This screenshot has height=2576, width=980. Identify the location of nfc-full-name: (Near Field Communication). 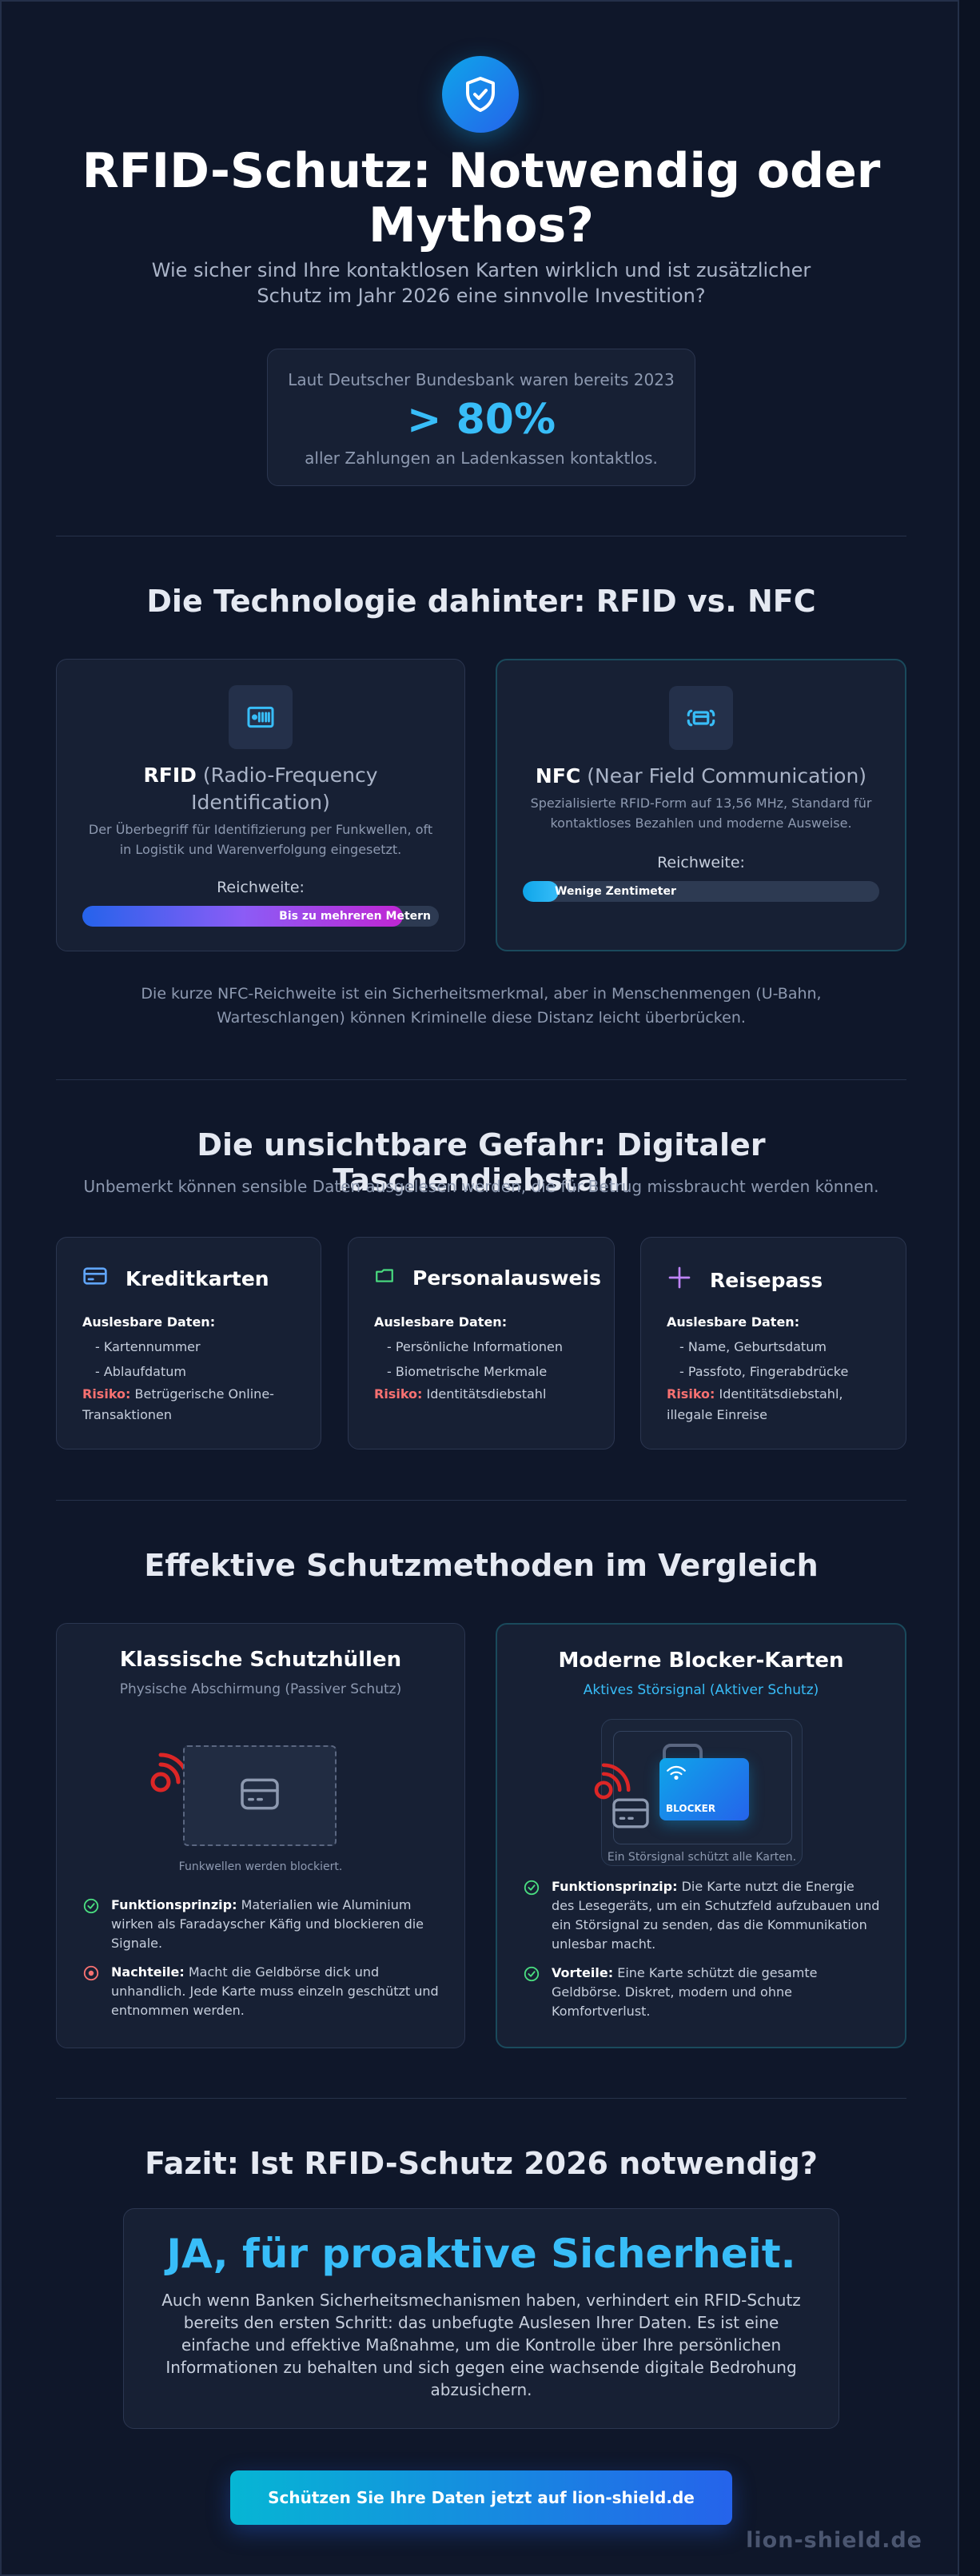
(727, 776).